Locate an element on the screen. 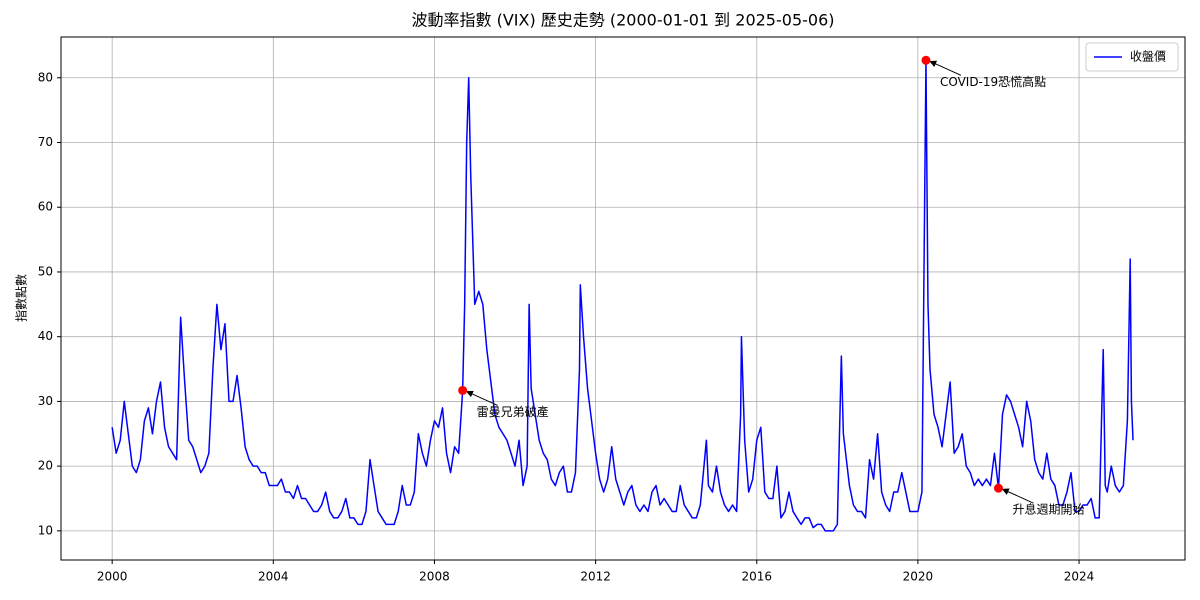 Image resolution: width=1200 pixels, height=600 pixels. y-tick-label: 10 is located at coordinates (45, 530).